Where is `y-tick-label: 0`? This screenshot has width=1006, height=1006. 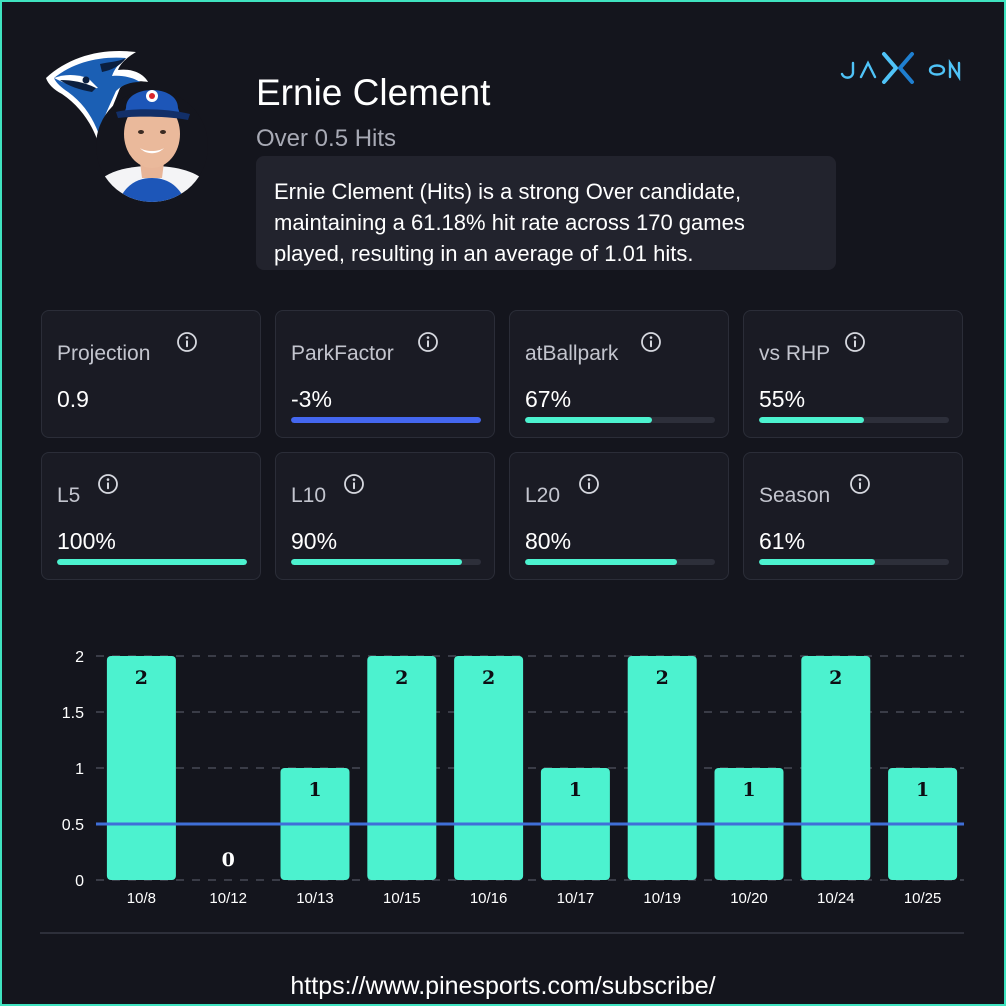
y-tick-label: 0 is located at coordinates (79, 881).